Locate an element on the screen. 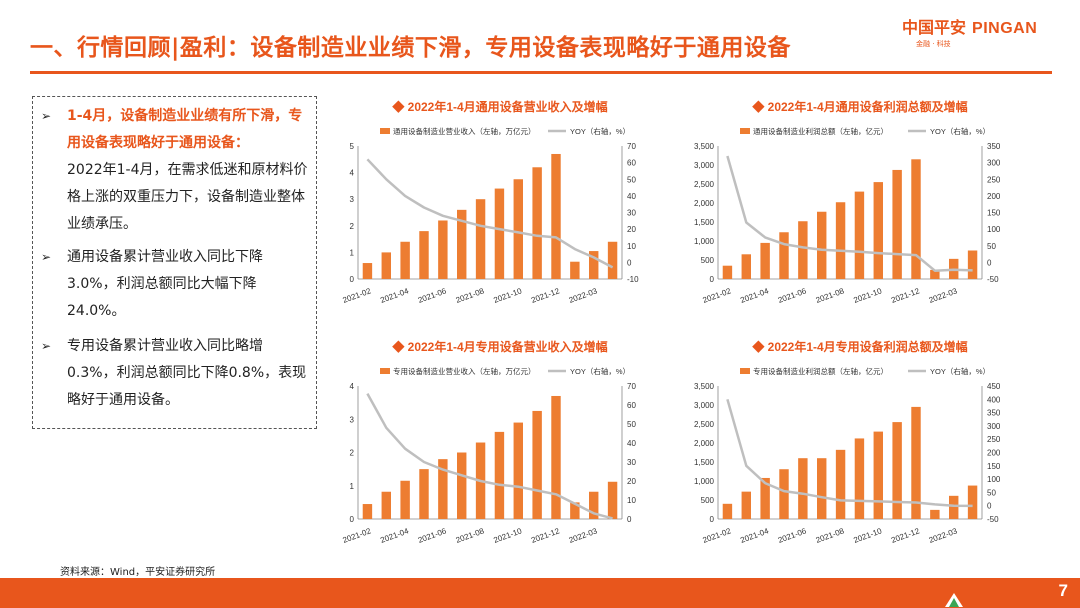  chart-title: ◆ 2022年1-4月专用设备利润总额及增幅 is located at coordinates (859, 346).